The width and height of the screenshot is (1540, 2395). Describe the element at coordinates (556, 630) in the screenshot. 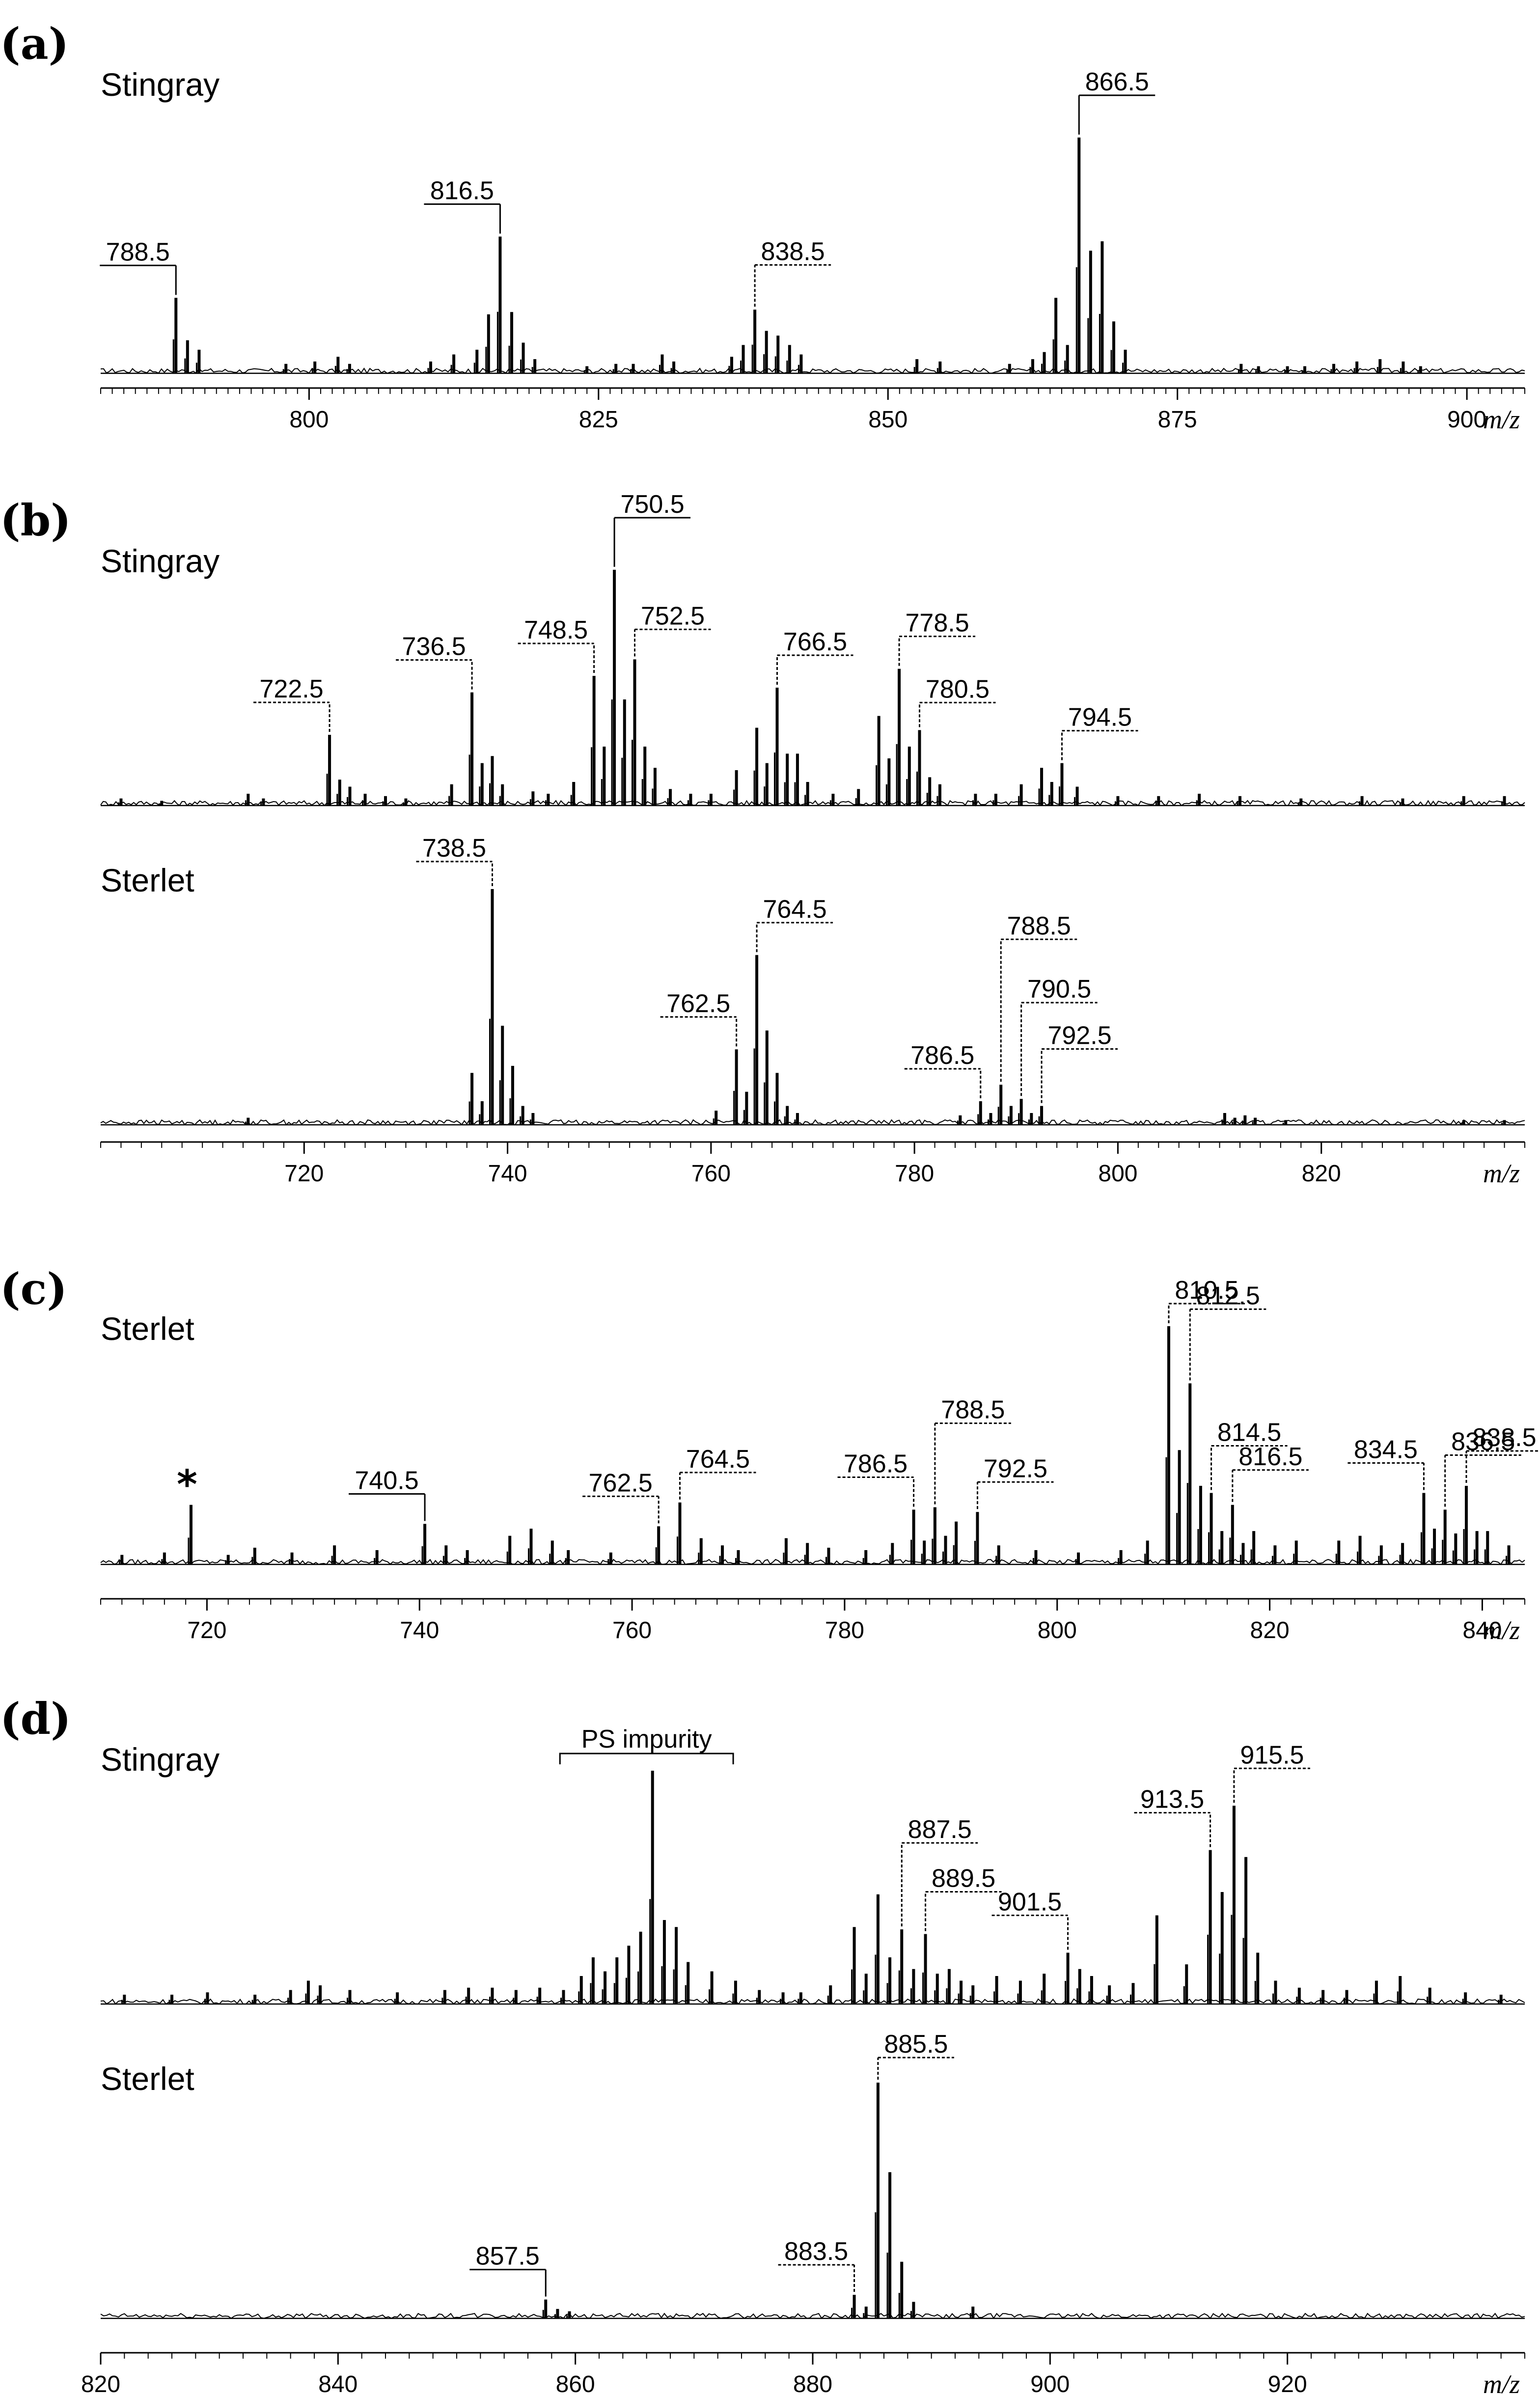

I see `peak-label: 748.5` at that location.